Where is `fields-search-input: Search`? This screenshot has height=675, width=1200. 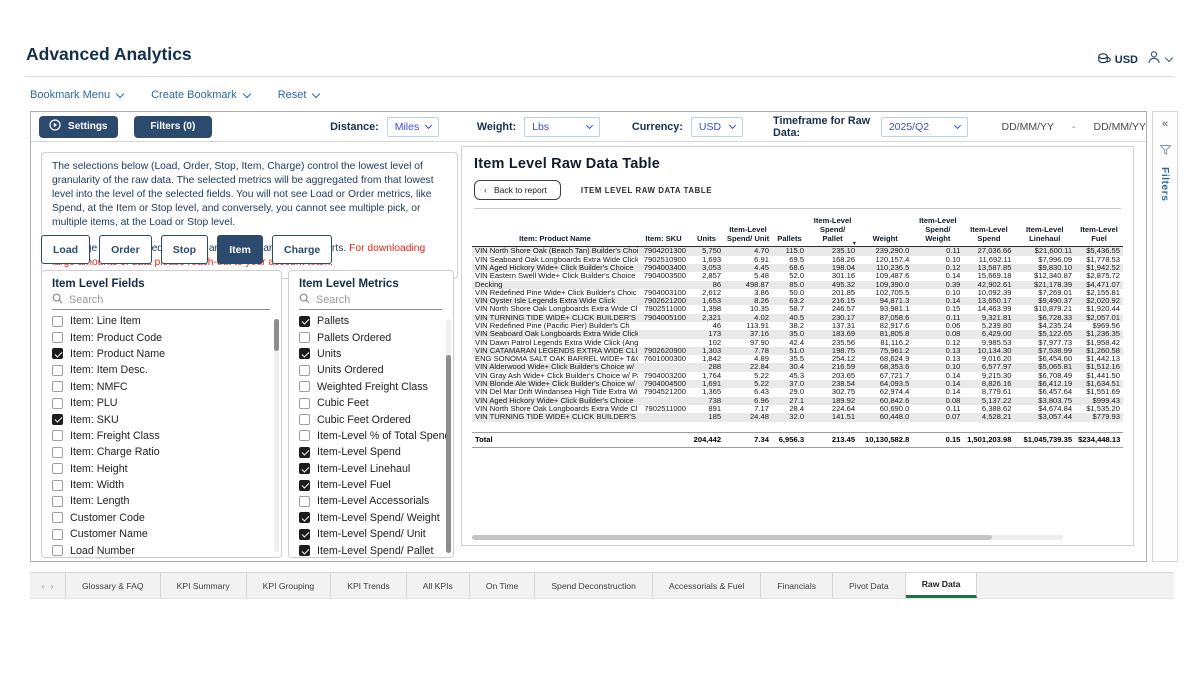 fields-search-input: Search is located at coordinates (161, 300).